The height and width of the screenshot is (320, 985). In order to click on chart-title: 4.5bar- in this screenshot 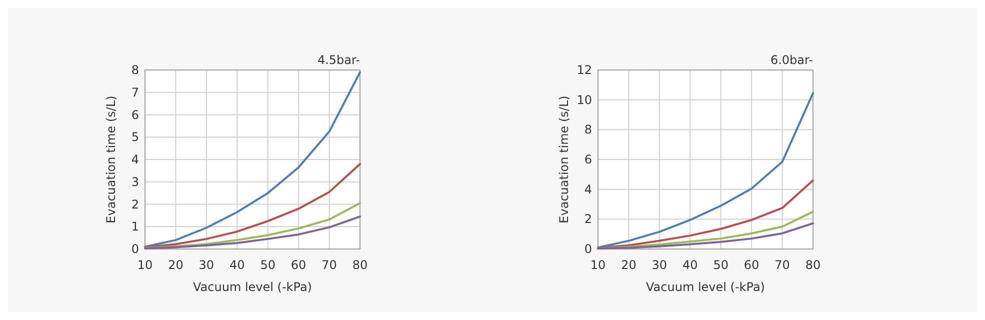, I will do `click(338, 60)`.